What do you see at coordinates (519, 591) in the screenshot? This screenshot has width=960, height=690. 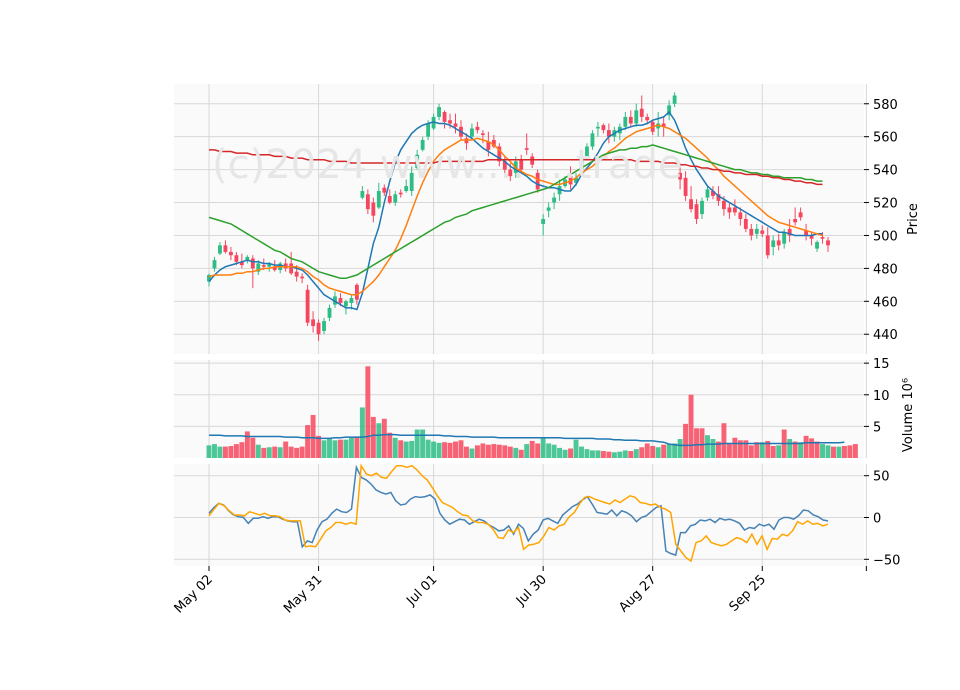 I see `x-axis: May 02 May 31 Jul 01 Jul 30 Aug 27 Sep 25` at bounding box center [519, 591].